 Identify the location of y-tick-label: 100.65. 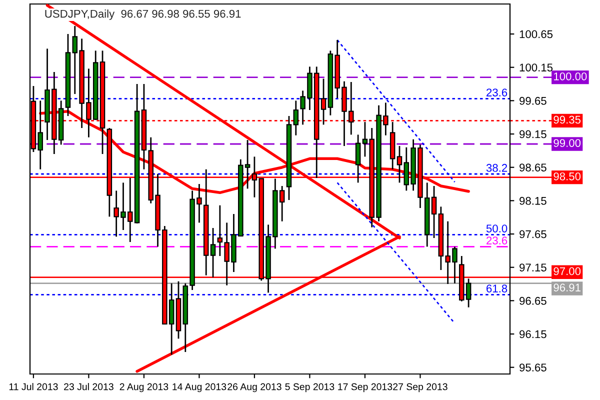
(536, 34).